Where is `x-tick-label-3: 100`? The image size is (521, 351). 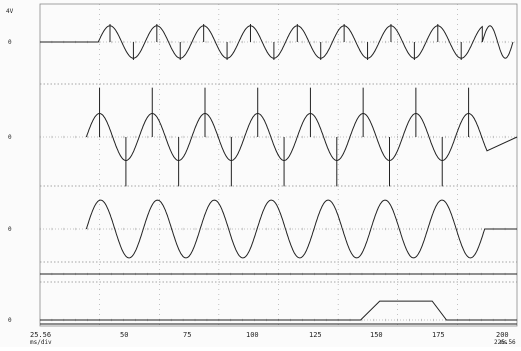
x-tick-label-3: 100 is located at coordinates (252, 335).